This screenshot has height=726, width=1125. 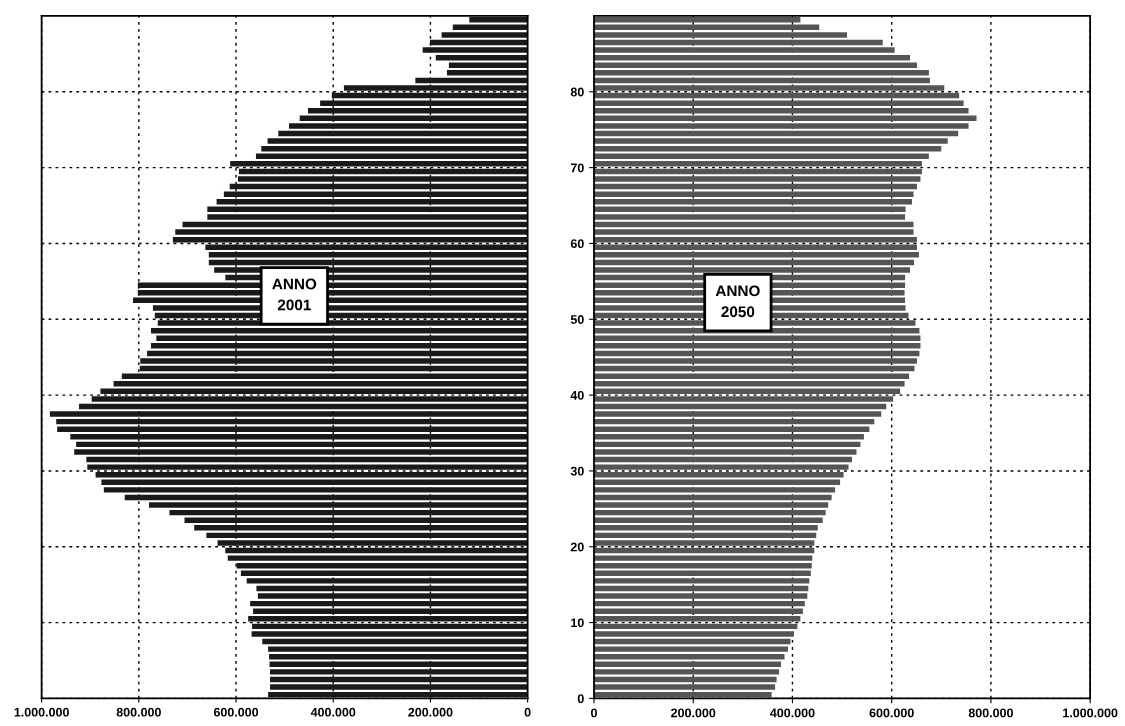 I want to click on annotation: ANNO 2001, so click(x=294, y=294).